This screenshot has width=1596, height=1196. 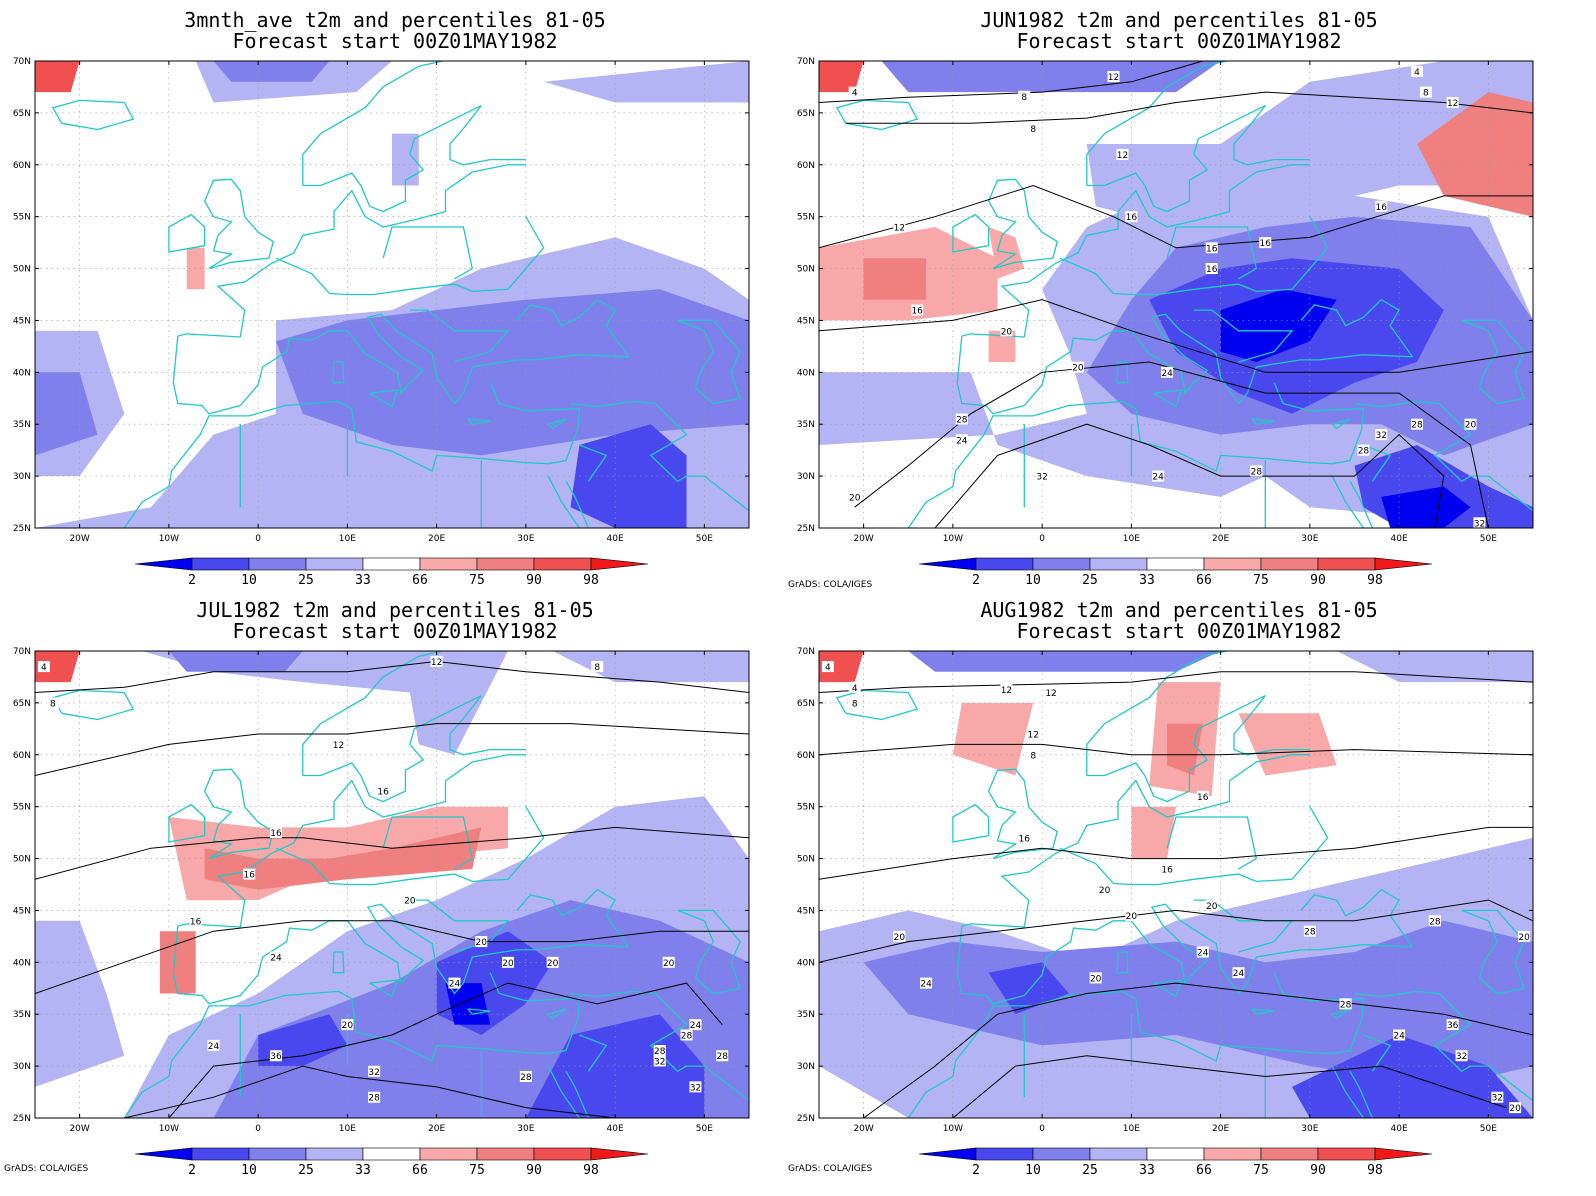 I want to click on contour-label: 4, so click(x=855, y=689).